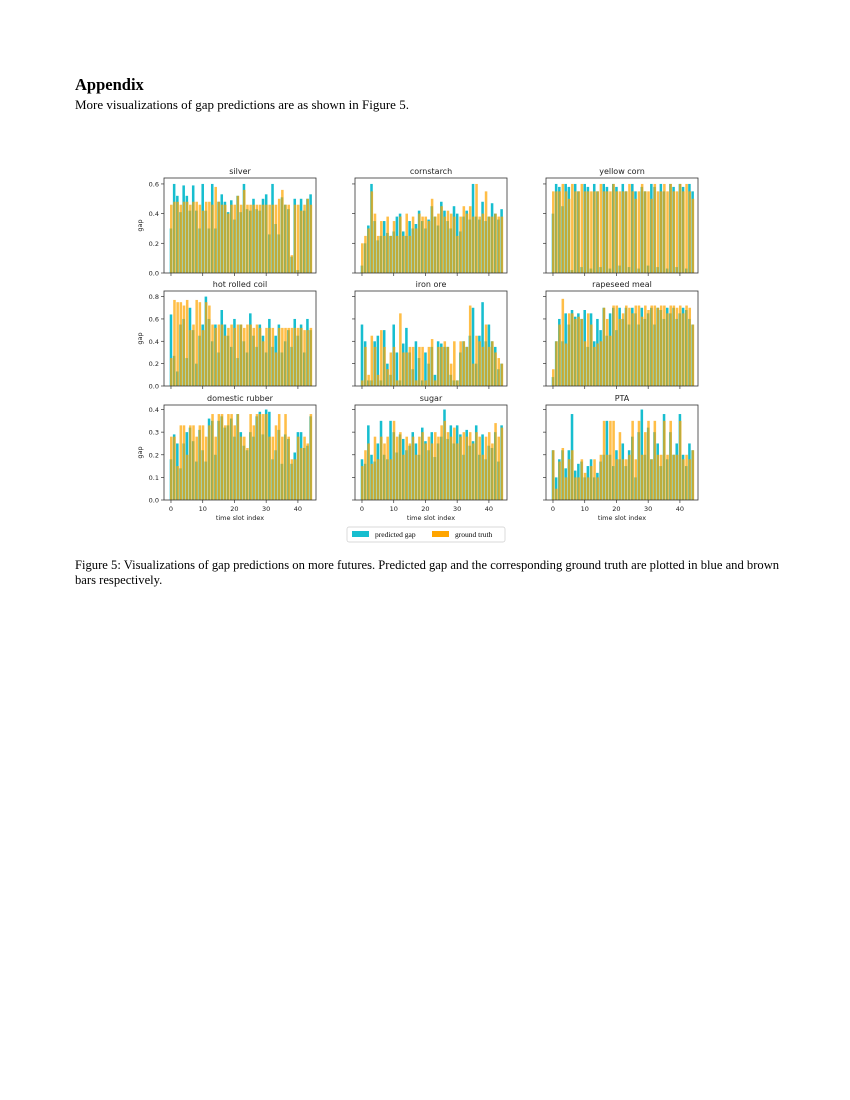 The width and height of the screenshot is (850, 1100). I want to click on x-tick-label: 30, so click(648, 509).